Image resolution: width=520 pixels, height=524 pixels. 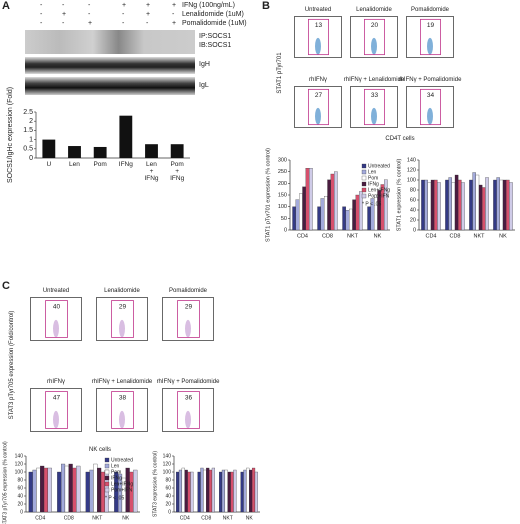 What do you see at coordinates (126, 518) in the screenshot?
I see `x-tick-label: NK` at bounding box center [126, 518].